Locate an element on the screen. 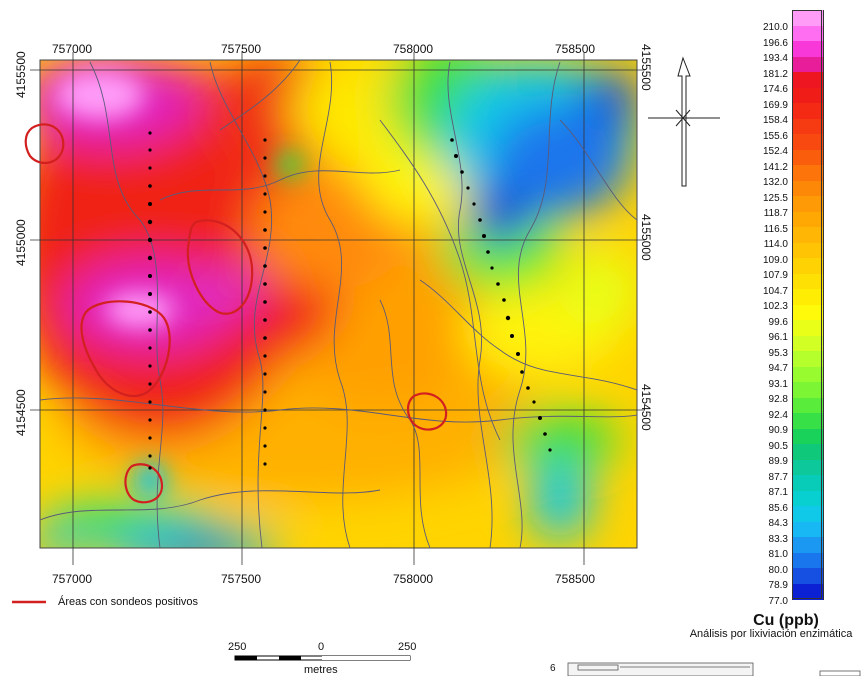  colorbar-value-label: 196.6 is located at coordinates (775, 43).